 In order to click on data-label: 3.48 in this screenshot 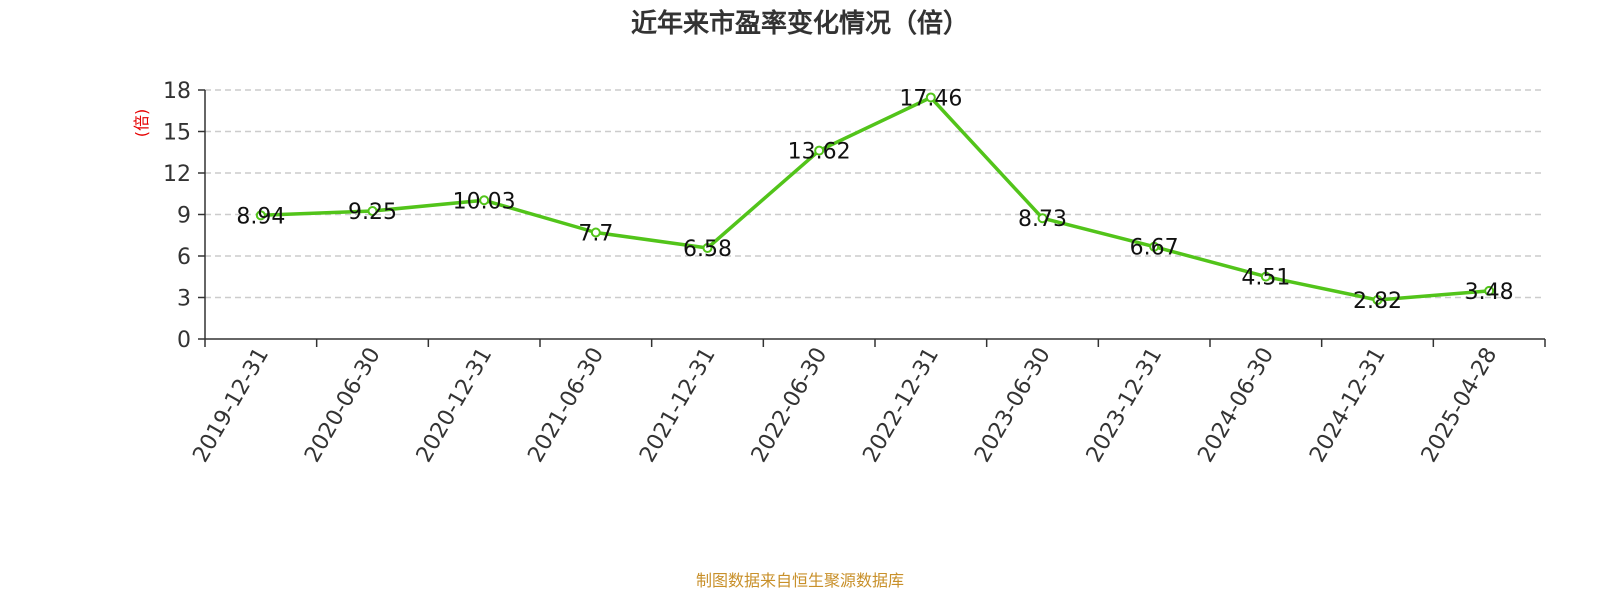, I will do `click(1489, 292)`.